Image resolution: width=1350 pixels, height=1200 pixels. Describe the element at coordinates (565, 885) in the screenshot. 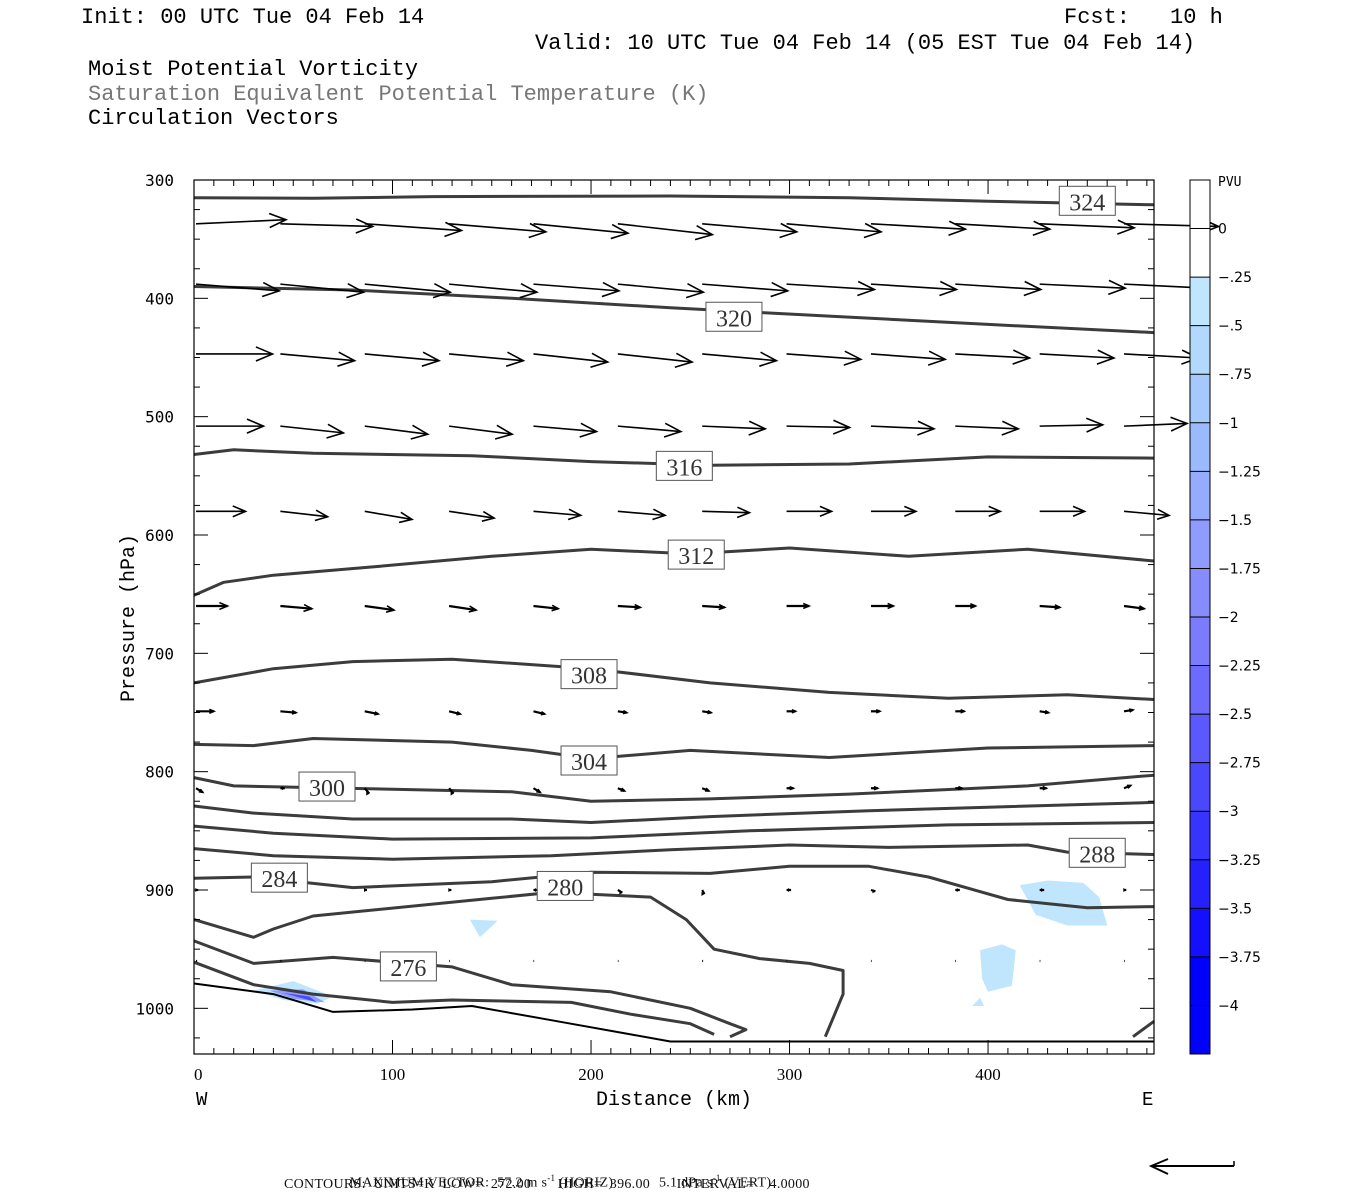

I see `contour-label-280: 280` at that location.